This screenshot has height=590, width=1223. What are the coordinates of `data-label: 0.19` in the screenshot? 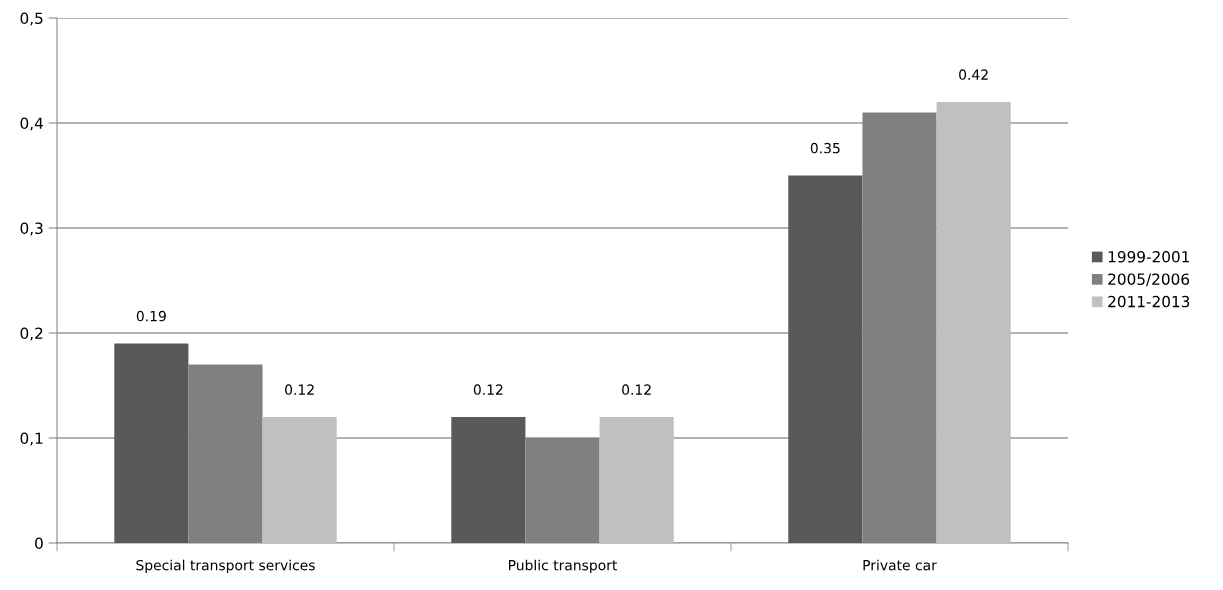 It's located at (151, 316).